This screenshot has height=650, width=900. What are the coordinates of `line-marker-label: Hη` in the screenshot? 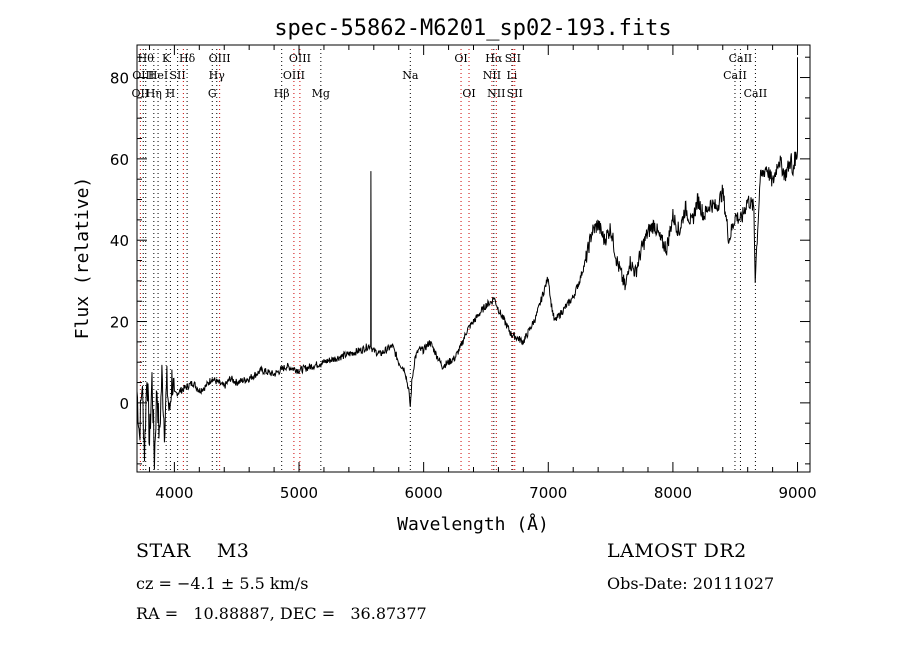 It's located at (154, 93).